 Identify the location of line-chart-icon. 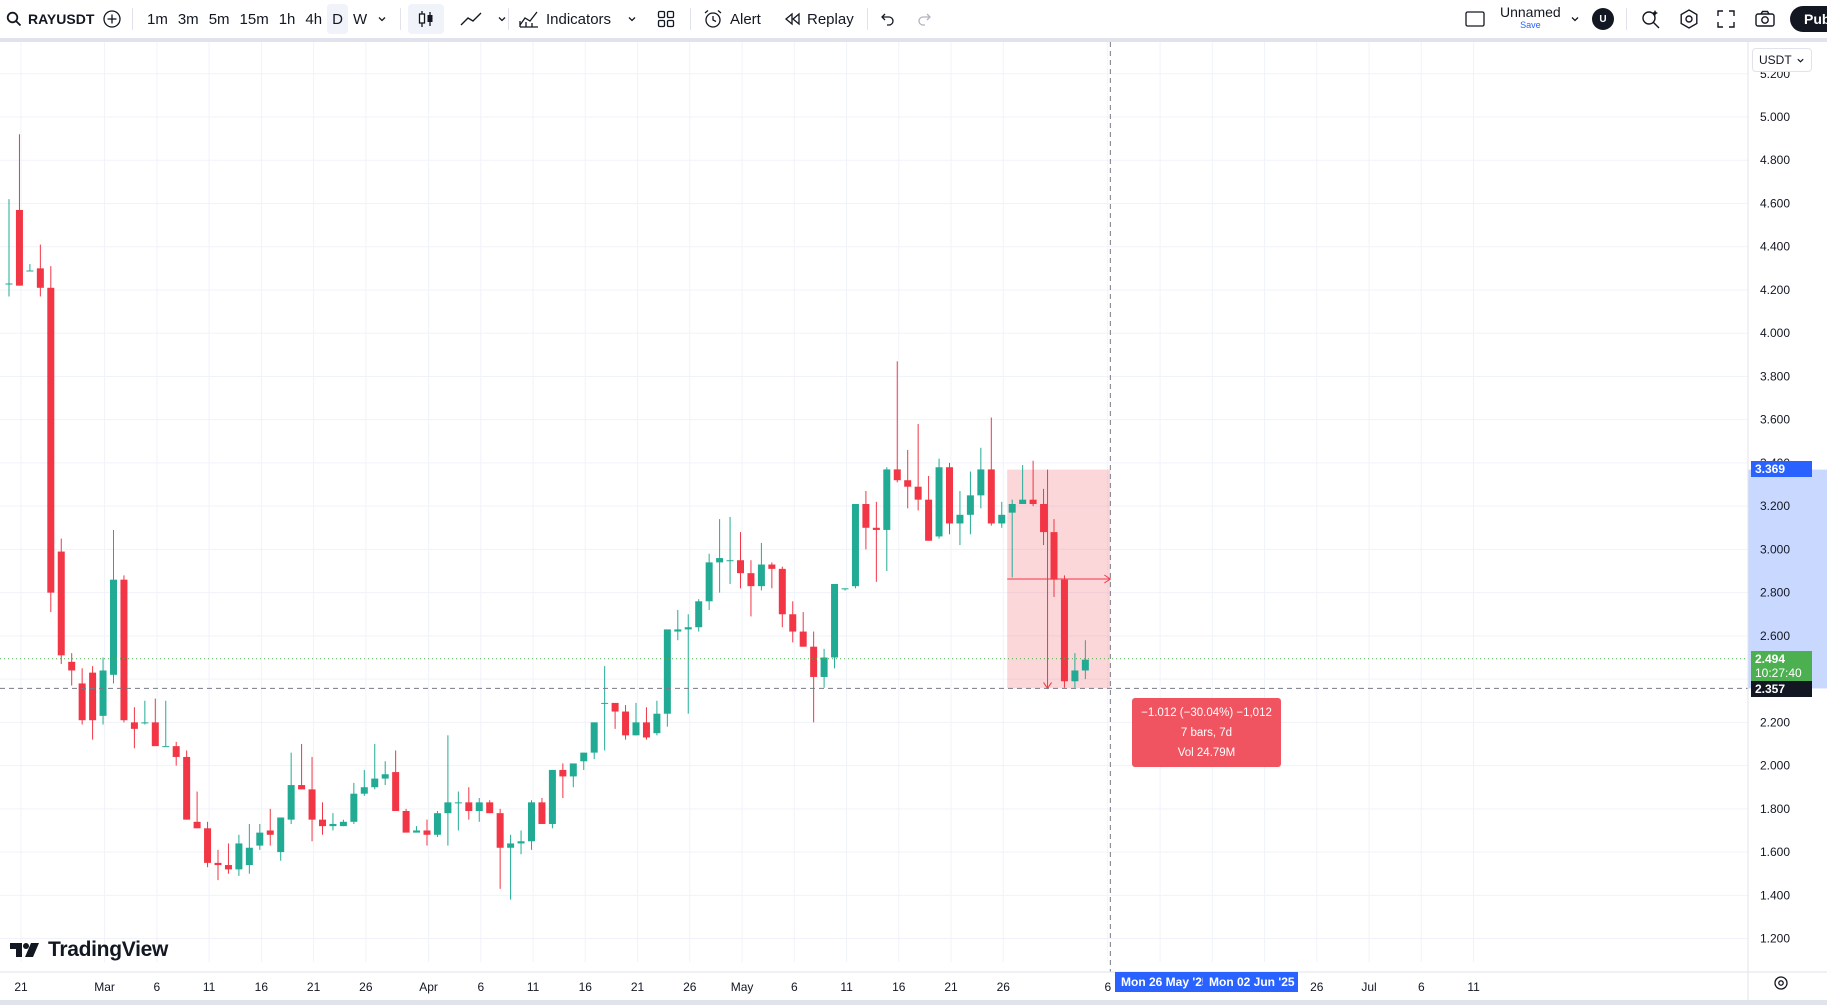
(471, 19).